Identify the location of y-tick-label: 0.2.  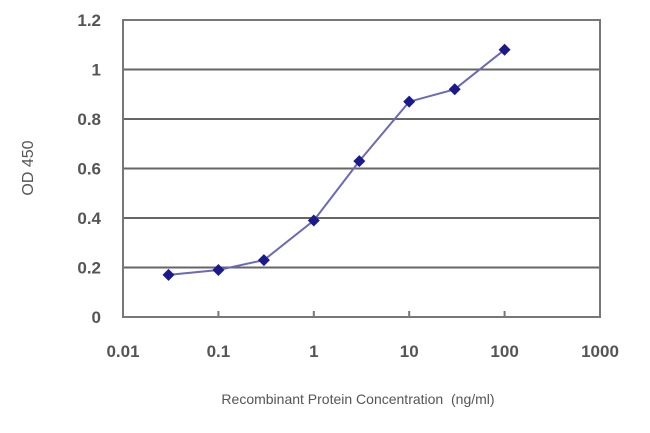
(89, 268).